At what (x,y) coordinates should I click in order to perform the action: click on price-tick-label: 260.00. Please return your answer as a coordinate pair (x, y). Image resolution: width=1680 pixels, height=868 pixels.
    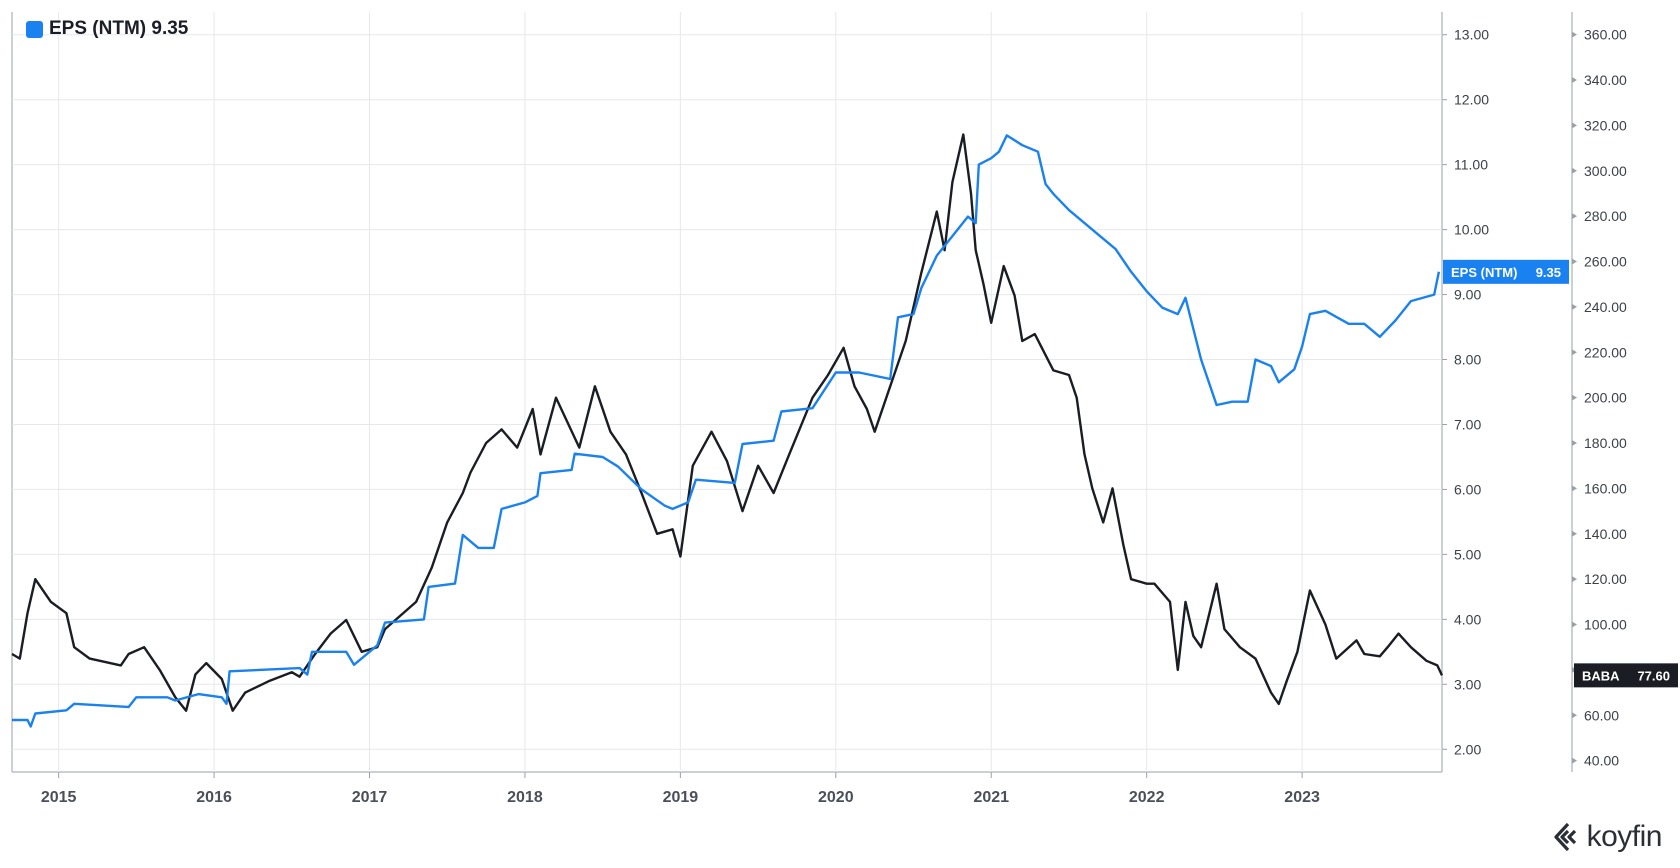
    Looking at the image, I should click on (1605, 262).